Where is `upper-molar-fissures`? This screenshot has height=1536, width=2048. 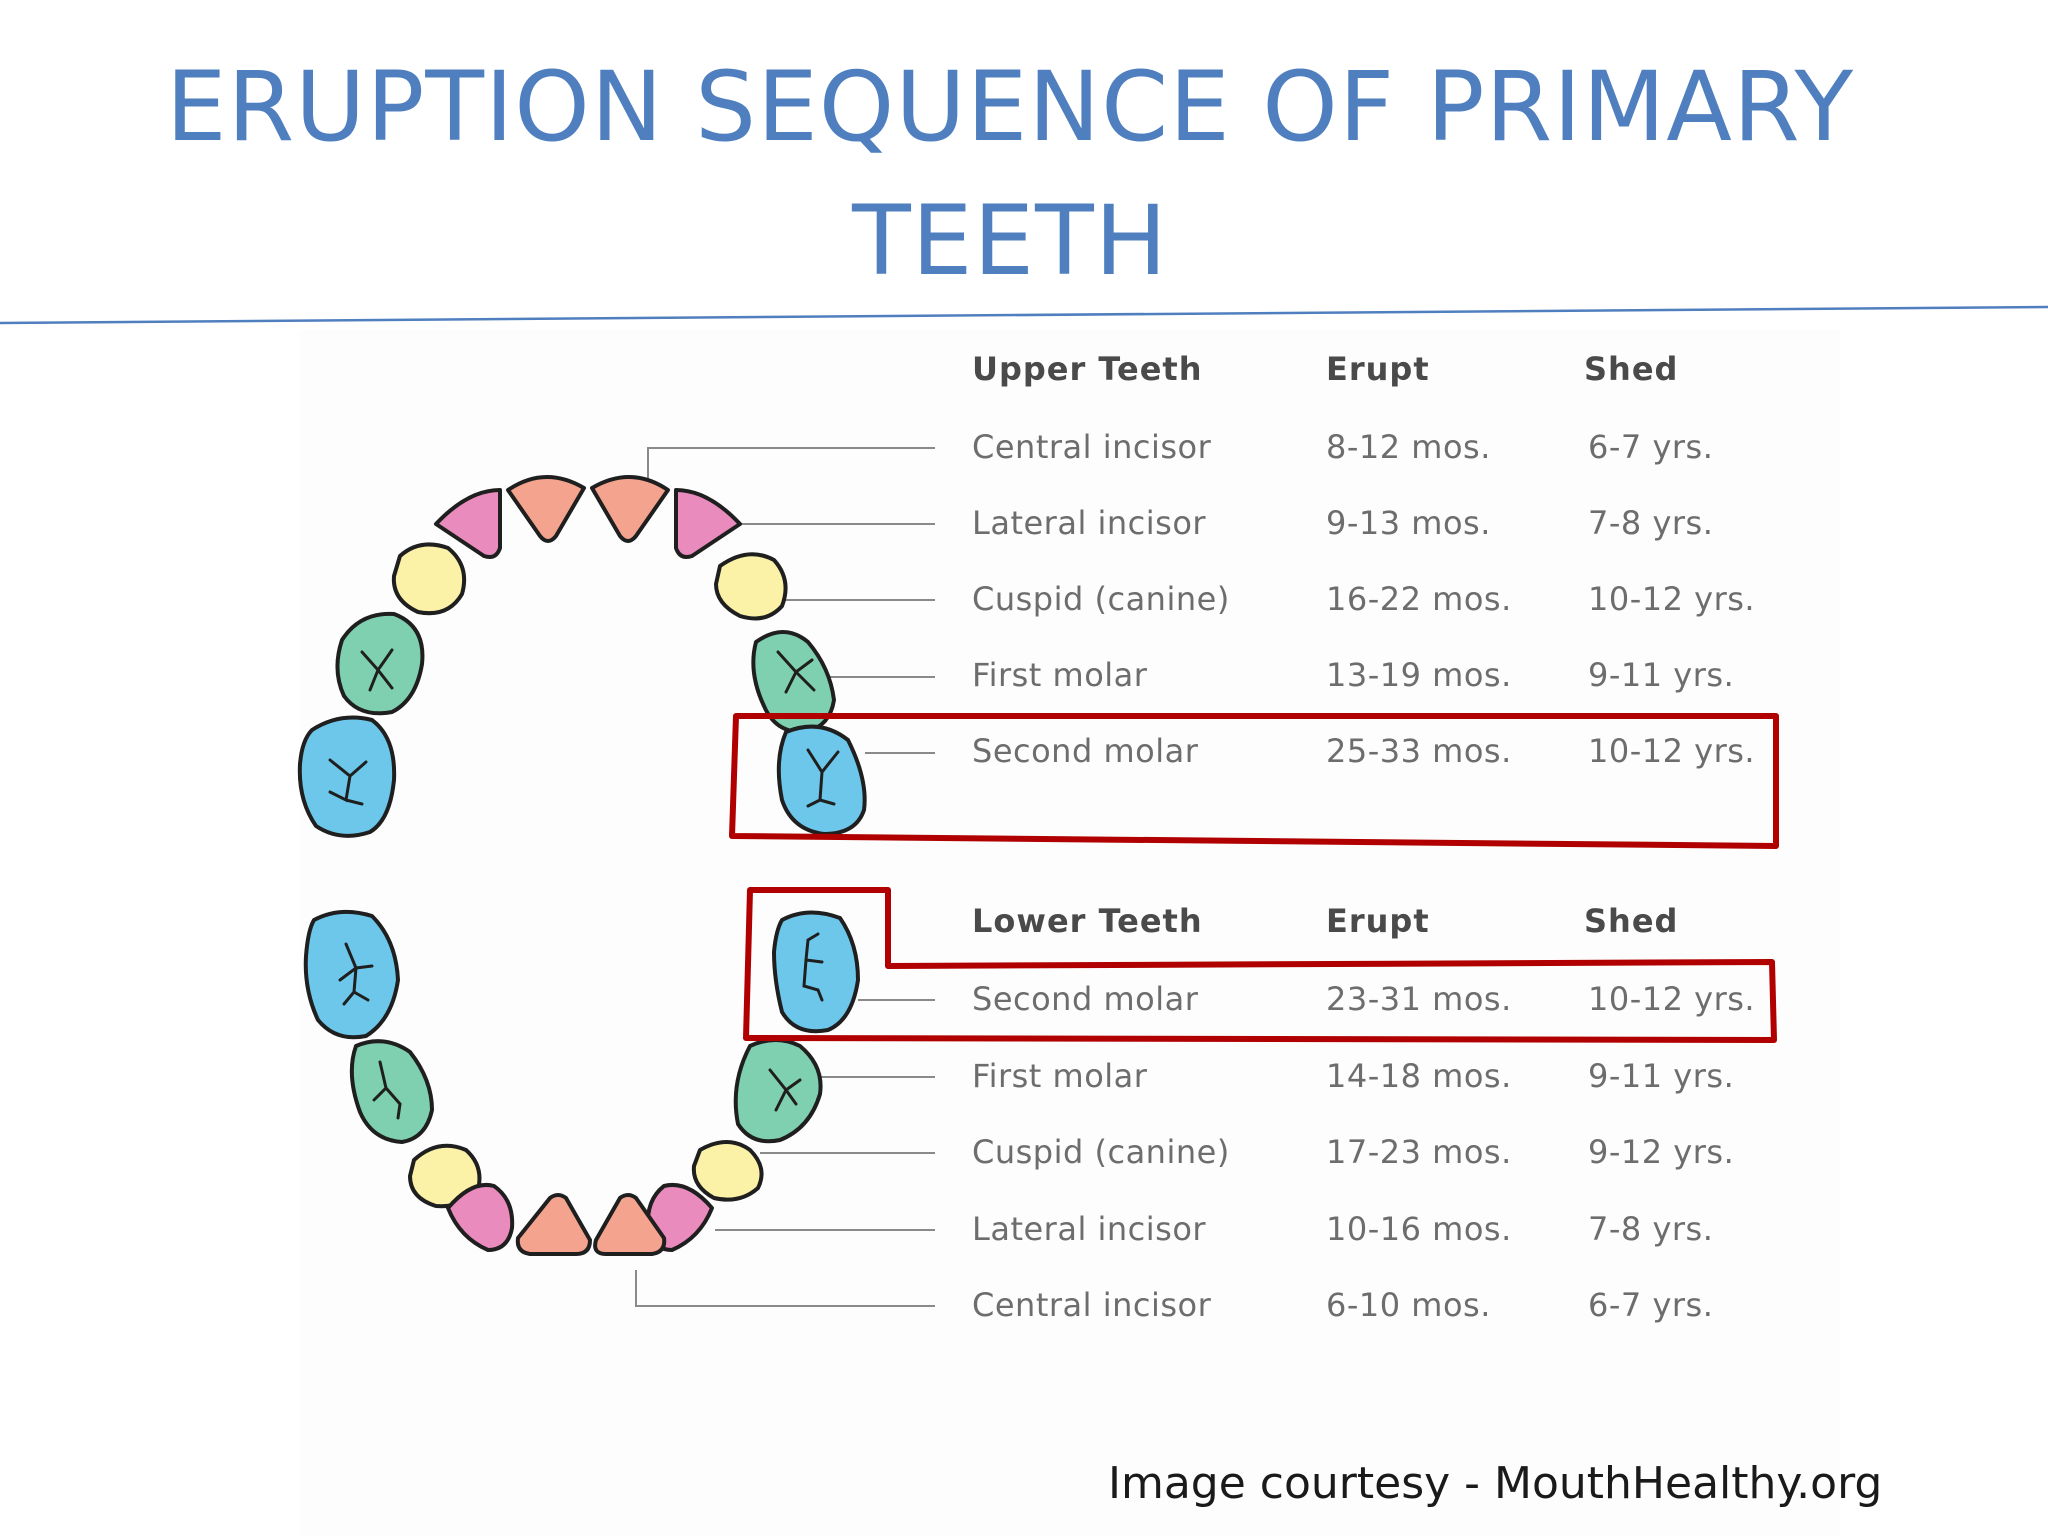 upper-molar-fissures is located at coordinates (584, 728).